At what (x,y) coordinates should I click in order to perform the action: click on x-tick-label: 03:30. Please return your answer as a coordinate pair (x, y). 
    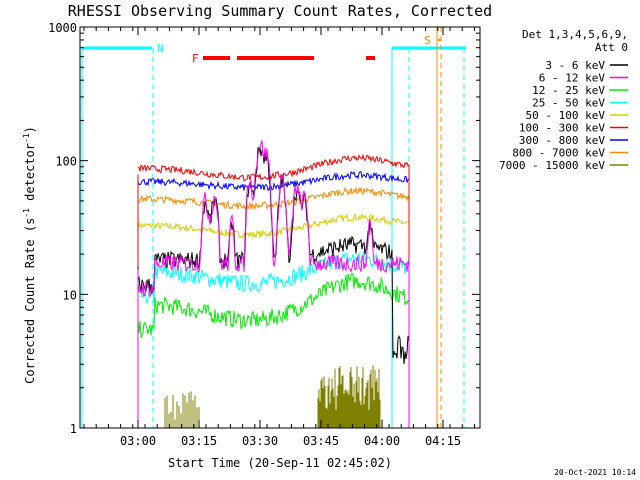
    Looking at the image, I should click on (260, 441).